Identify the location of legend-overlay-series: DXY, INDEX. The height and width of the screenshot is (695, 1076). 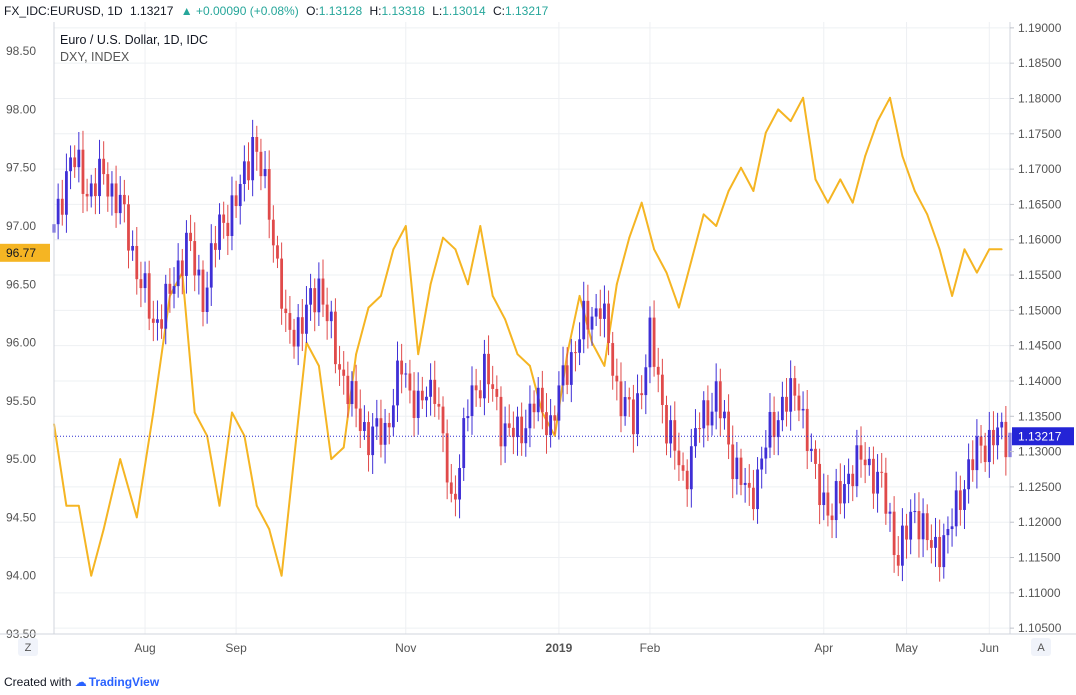
(95, 57).